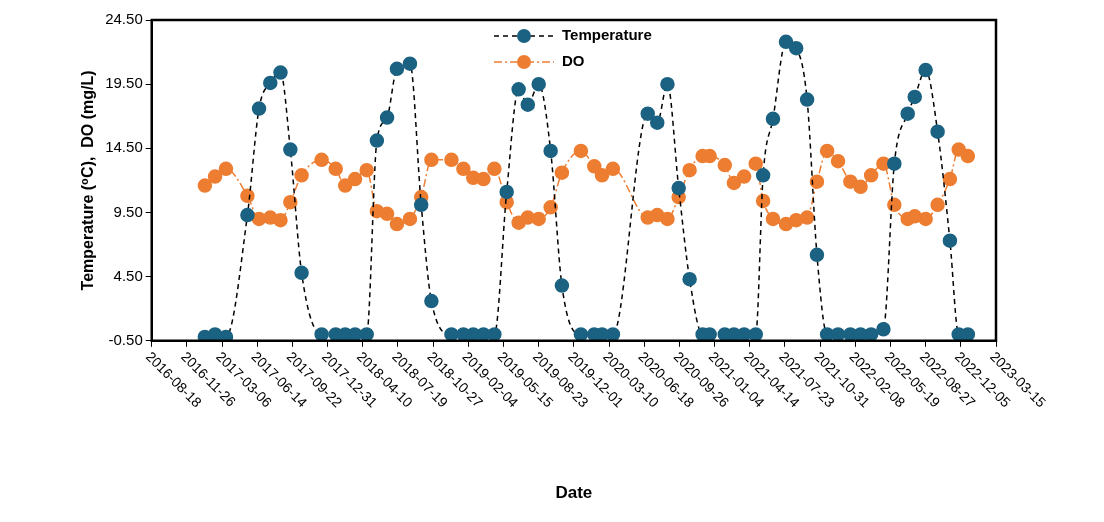  I want to click on legend-label: DO, so click(573, 61).